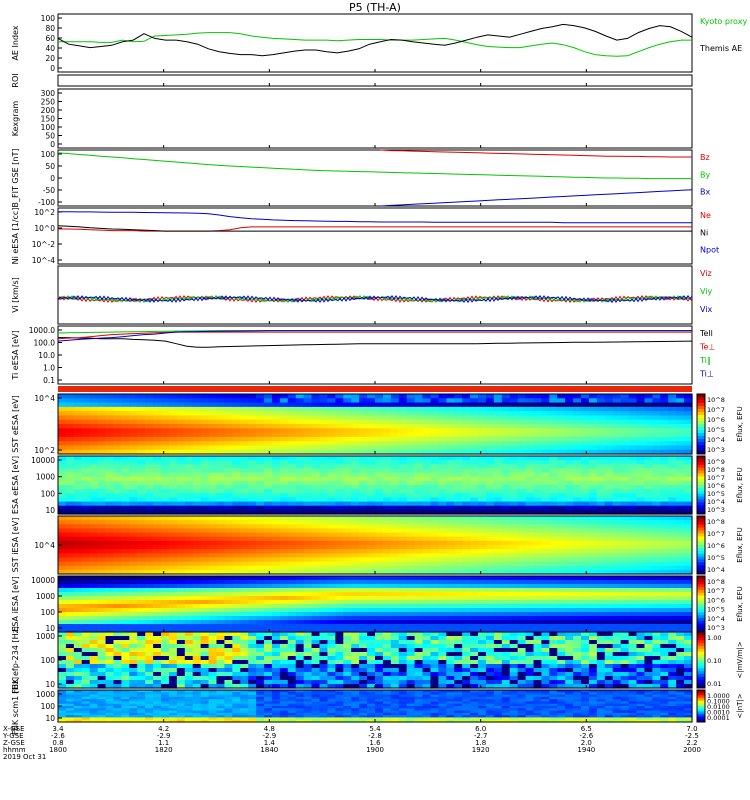 The width and height of the screenshot is (750, 800). I want to click on y-tick-label: 0.1, so click(49, 380).